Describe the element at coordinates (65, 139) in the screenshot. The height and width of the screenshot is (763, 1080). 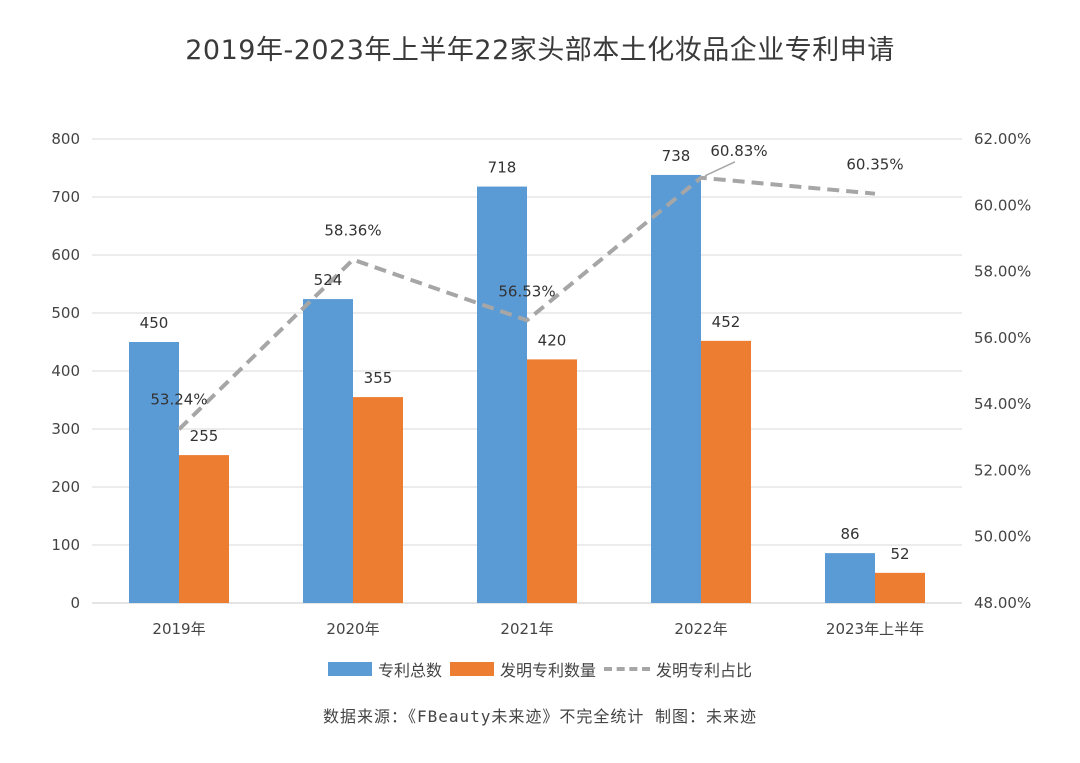
I see `left-tick-label: 800` at that location.